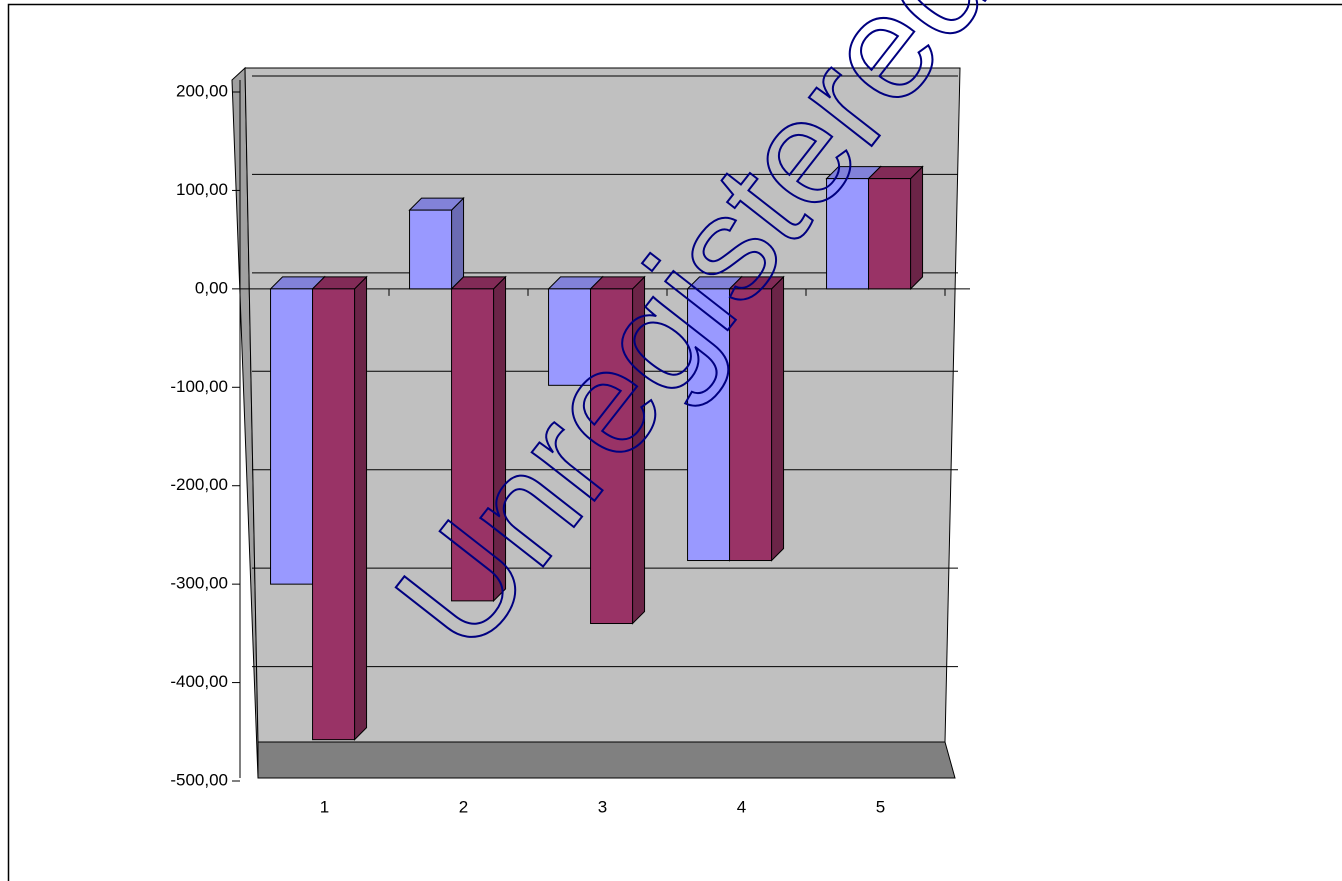  I want to click on y-tick-label: -400,00, so click(199, 681).